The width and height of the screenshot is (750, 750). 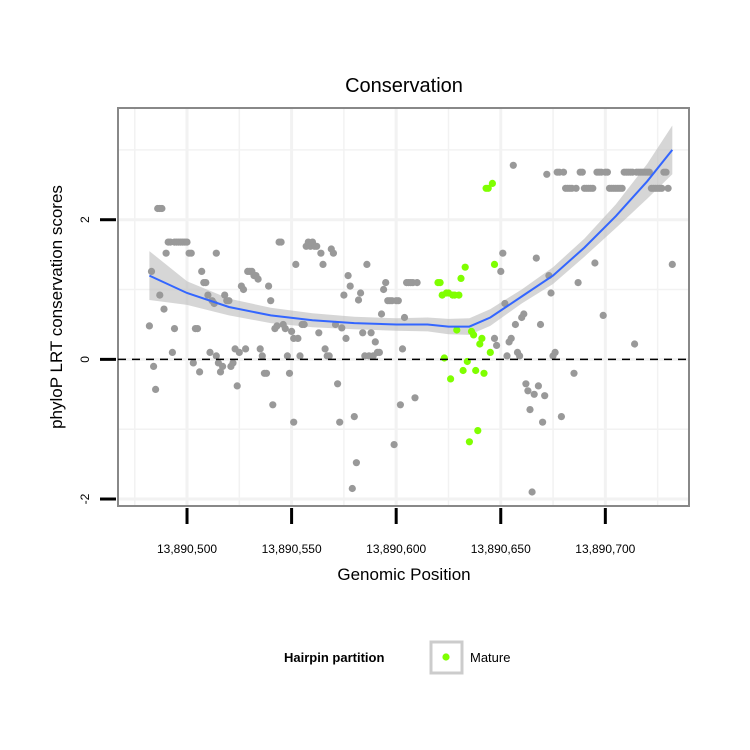 I want to click on x-axis-title: Genomic Position, so click(x=403, y=574).